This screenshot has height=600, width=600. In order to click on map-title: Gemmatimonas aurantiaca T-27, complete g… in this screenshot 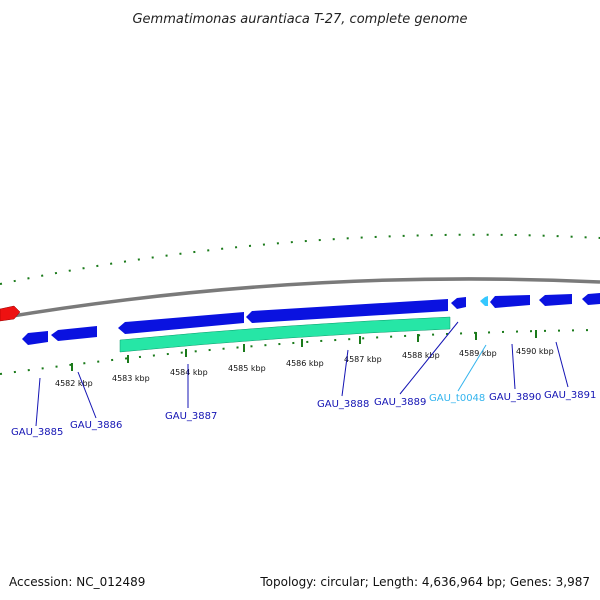, I will do `click(299, 19)`.